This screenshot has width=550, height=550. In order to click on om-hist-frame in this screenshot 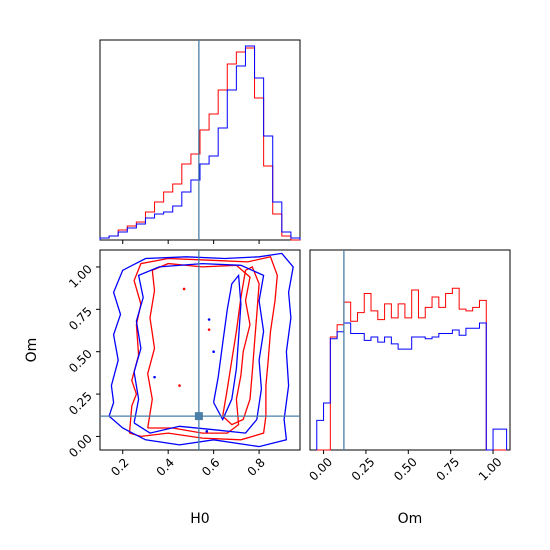, I will do `click(410, 350)`.